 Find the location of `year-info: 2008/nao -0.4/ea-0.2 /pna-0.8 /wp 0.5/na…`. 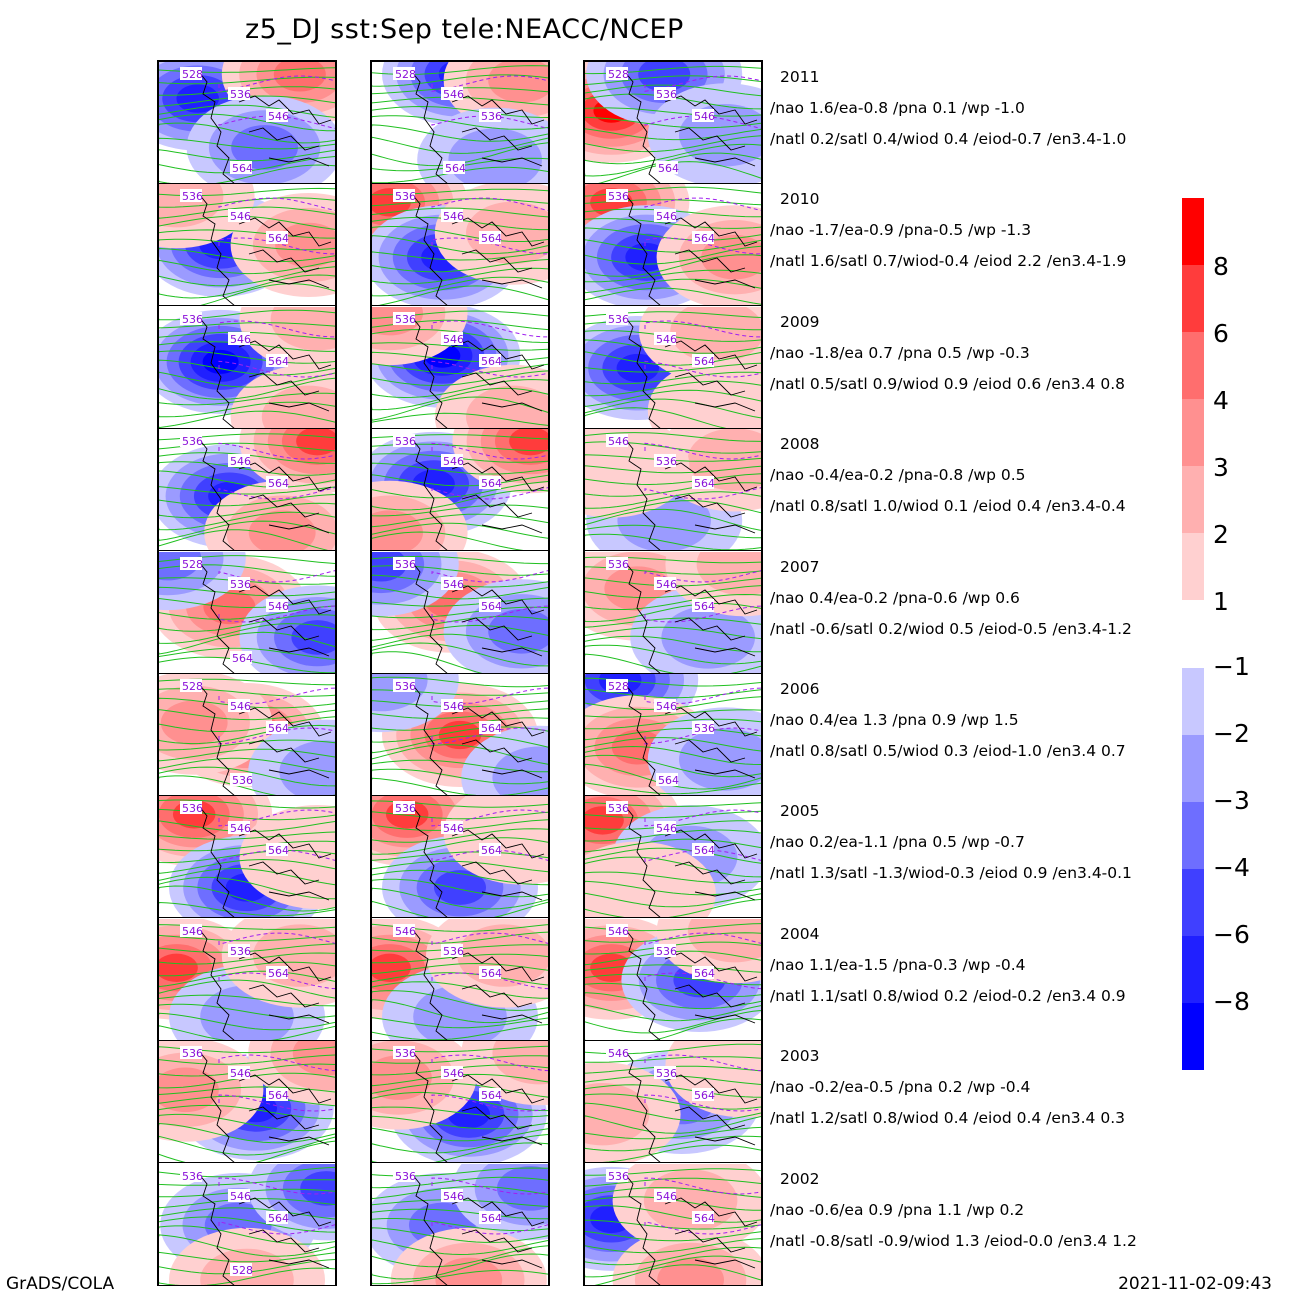

year-info: 2008/nao -0.4/ea-0.2 /pna-0.8 /wp 0.5/na… is located at coordinates (980, 475).